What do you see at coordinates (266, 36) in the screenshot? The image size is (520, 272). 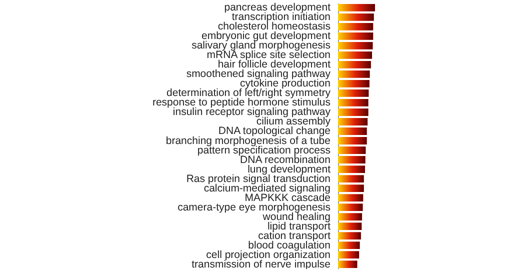 I see `y-tick-label: embryonic gut development` at bounding box center [266, 36].